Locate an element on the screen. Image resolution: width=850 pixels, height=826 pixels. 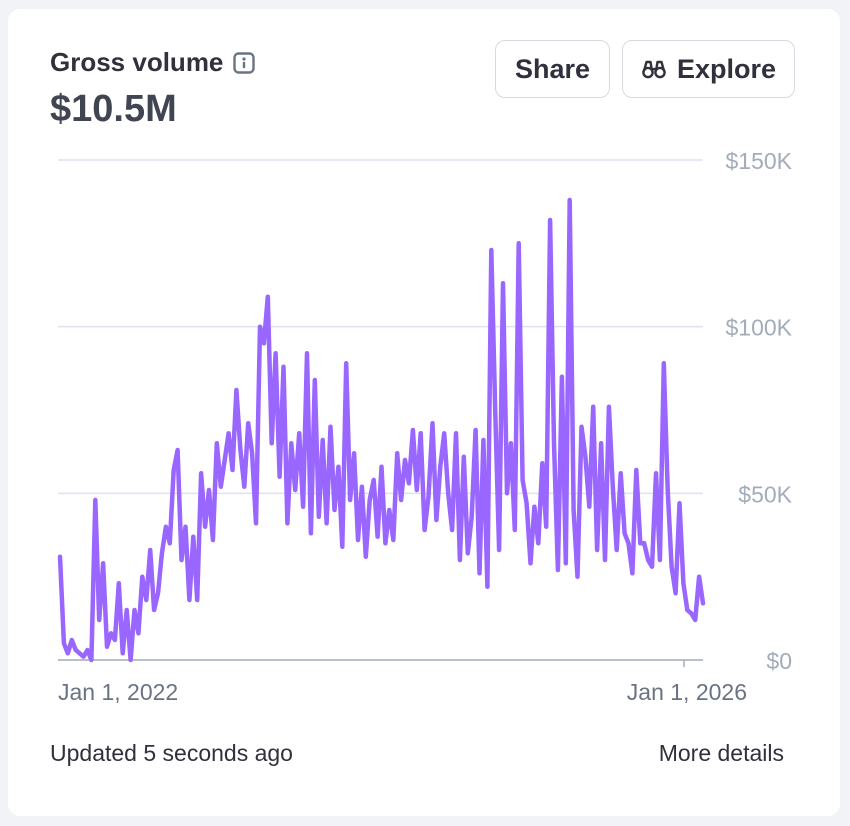
share-button-label: Share is located at coordinates (552, 68).